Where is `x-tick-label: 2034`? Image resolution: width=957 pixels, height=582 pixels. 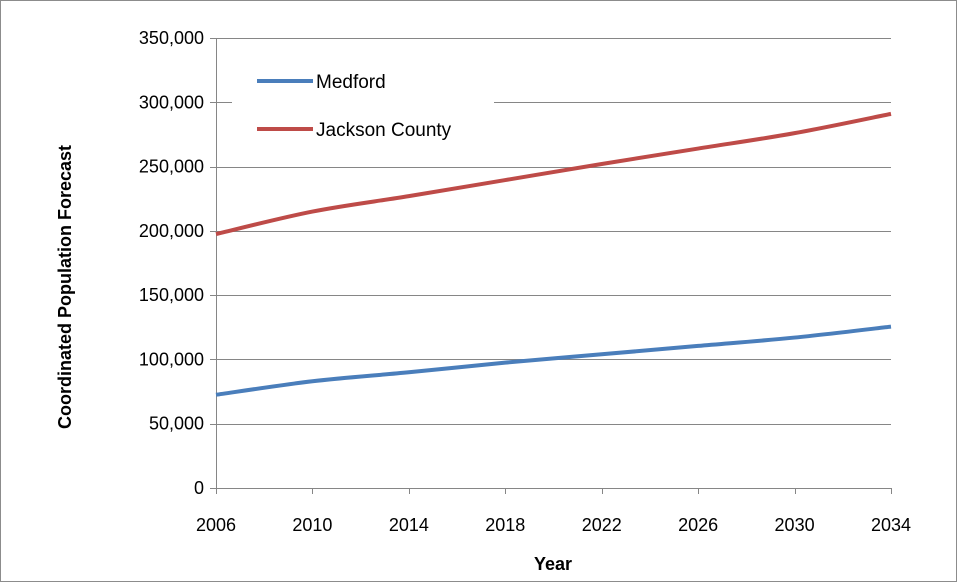
x-tick-label: 2034 is located at coordinates (891, 525).